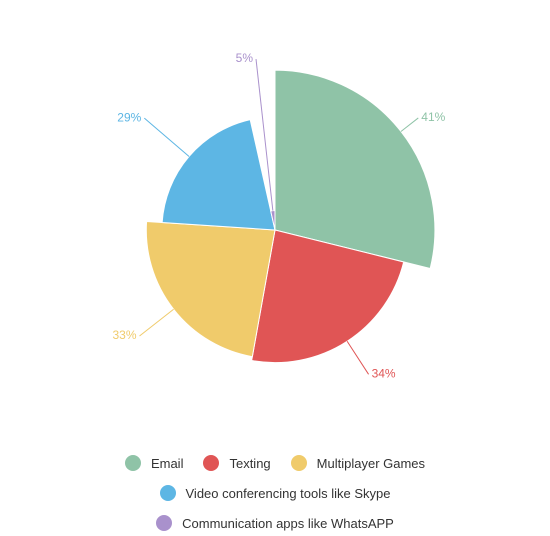 Image resolution: width=550 pixels, height=536 pixels. I want to click on data-label: 29%, so click(129, 117).